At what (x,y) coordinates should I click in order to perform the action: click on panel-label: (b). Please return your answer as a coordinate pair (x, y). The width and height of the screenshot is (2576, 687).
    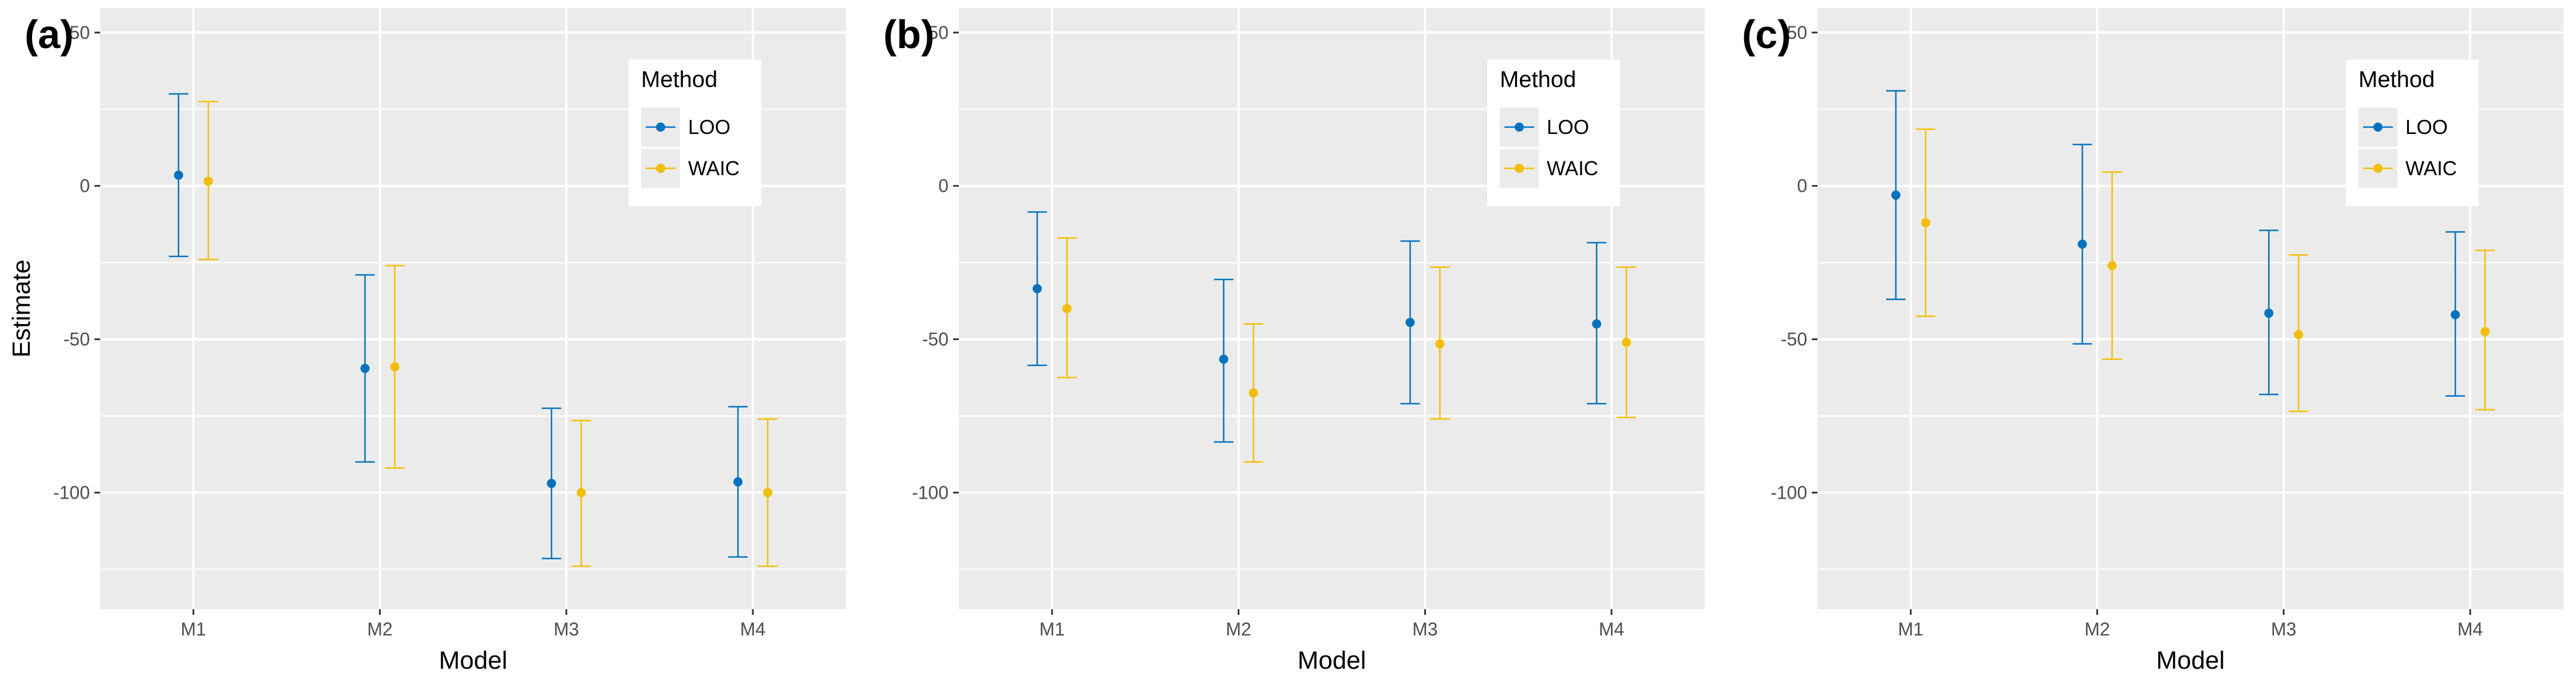
    Looking at the image, I should click on (908, 34).